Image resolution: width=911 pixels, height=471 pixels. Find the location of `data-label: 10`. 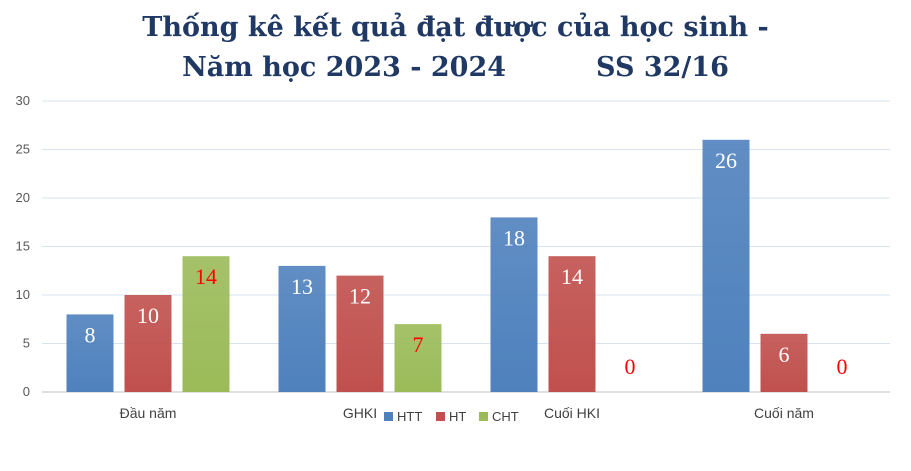

data-label: 10 is located at coordinates (148, 315).